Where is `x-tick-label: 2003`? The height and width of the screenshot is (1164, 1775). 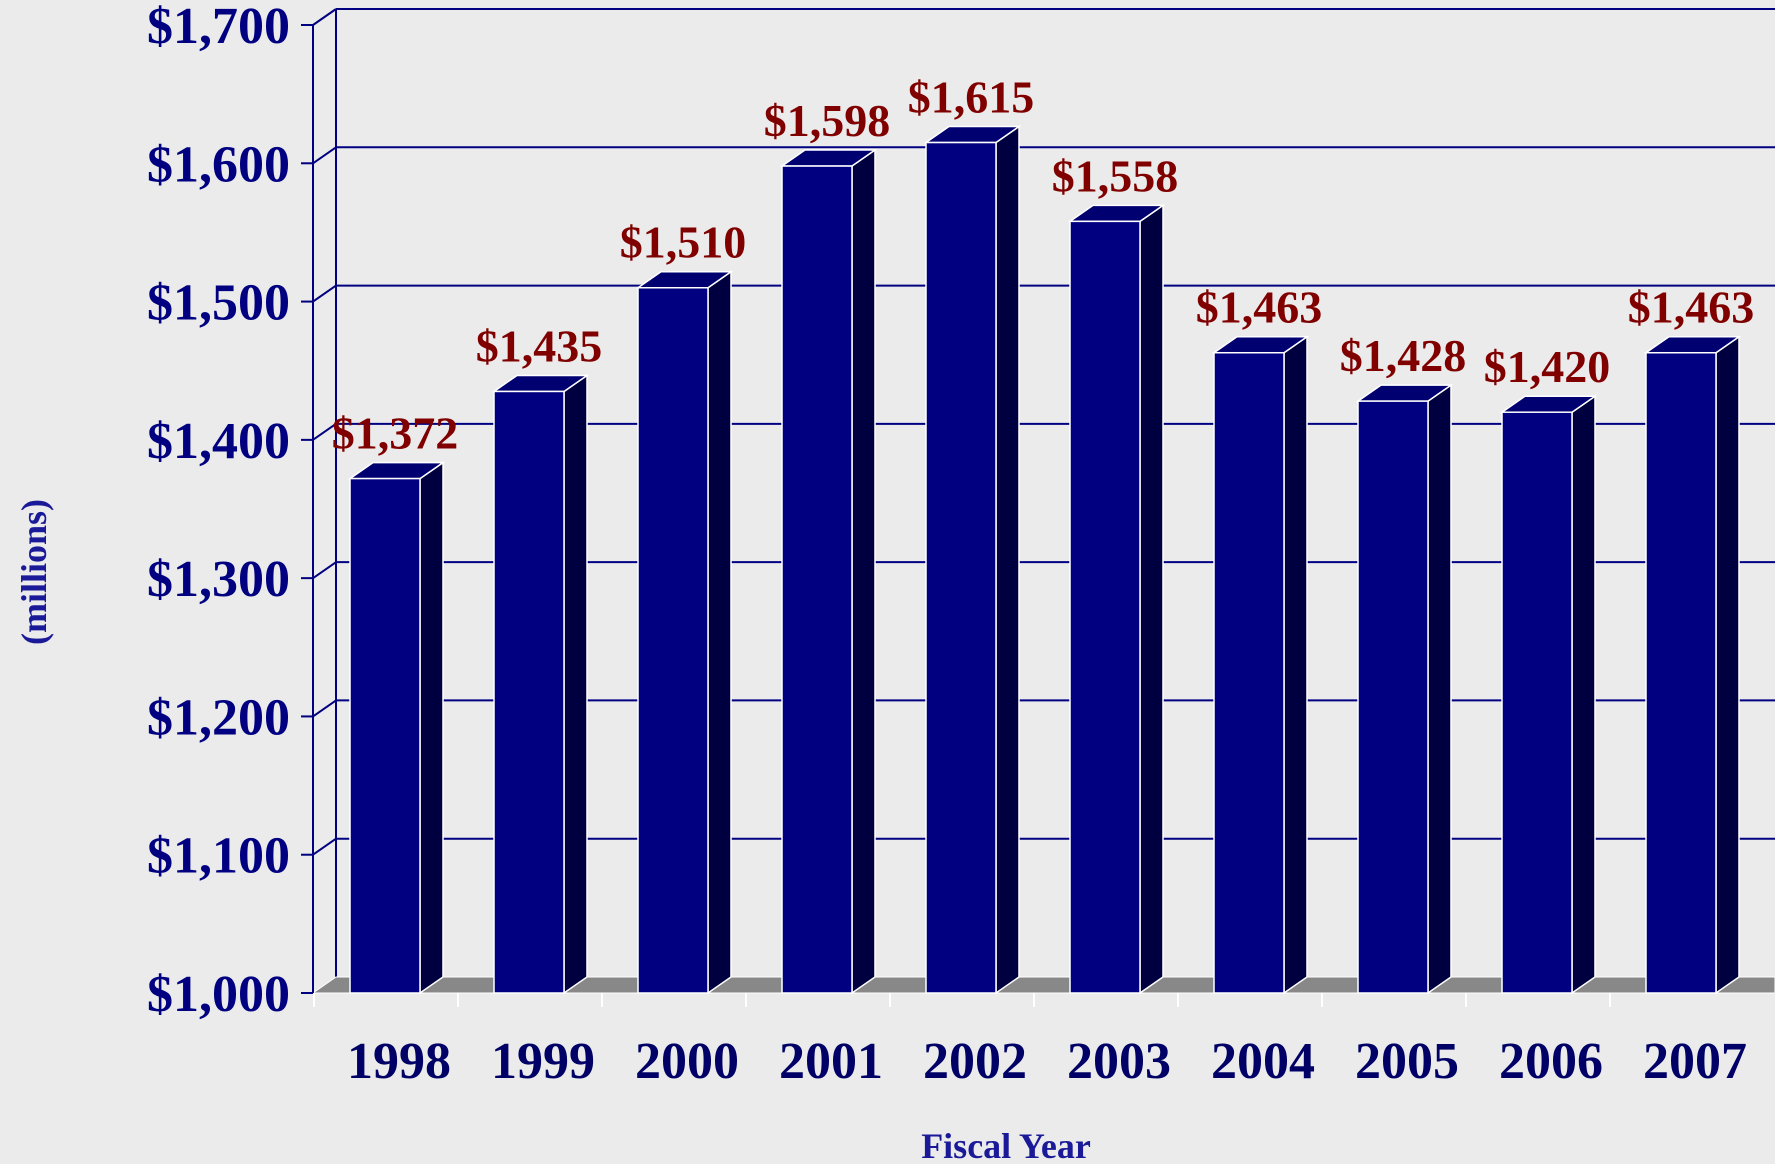 x-tick-label: 2003 is located at coordinates (1119, 1061).